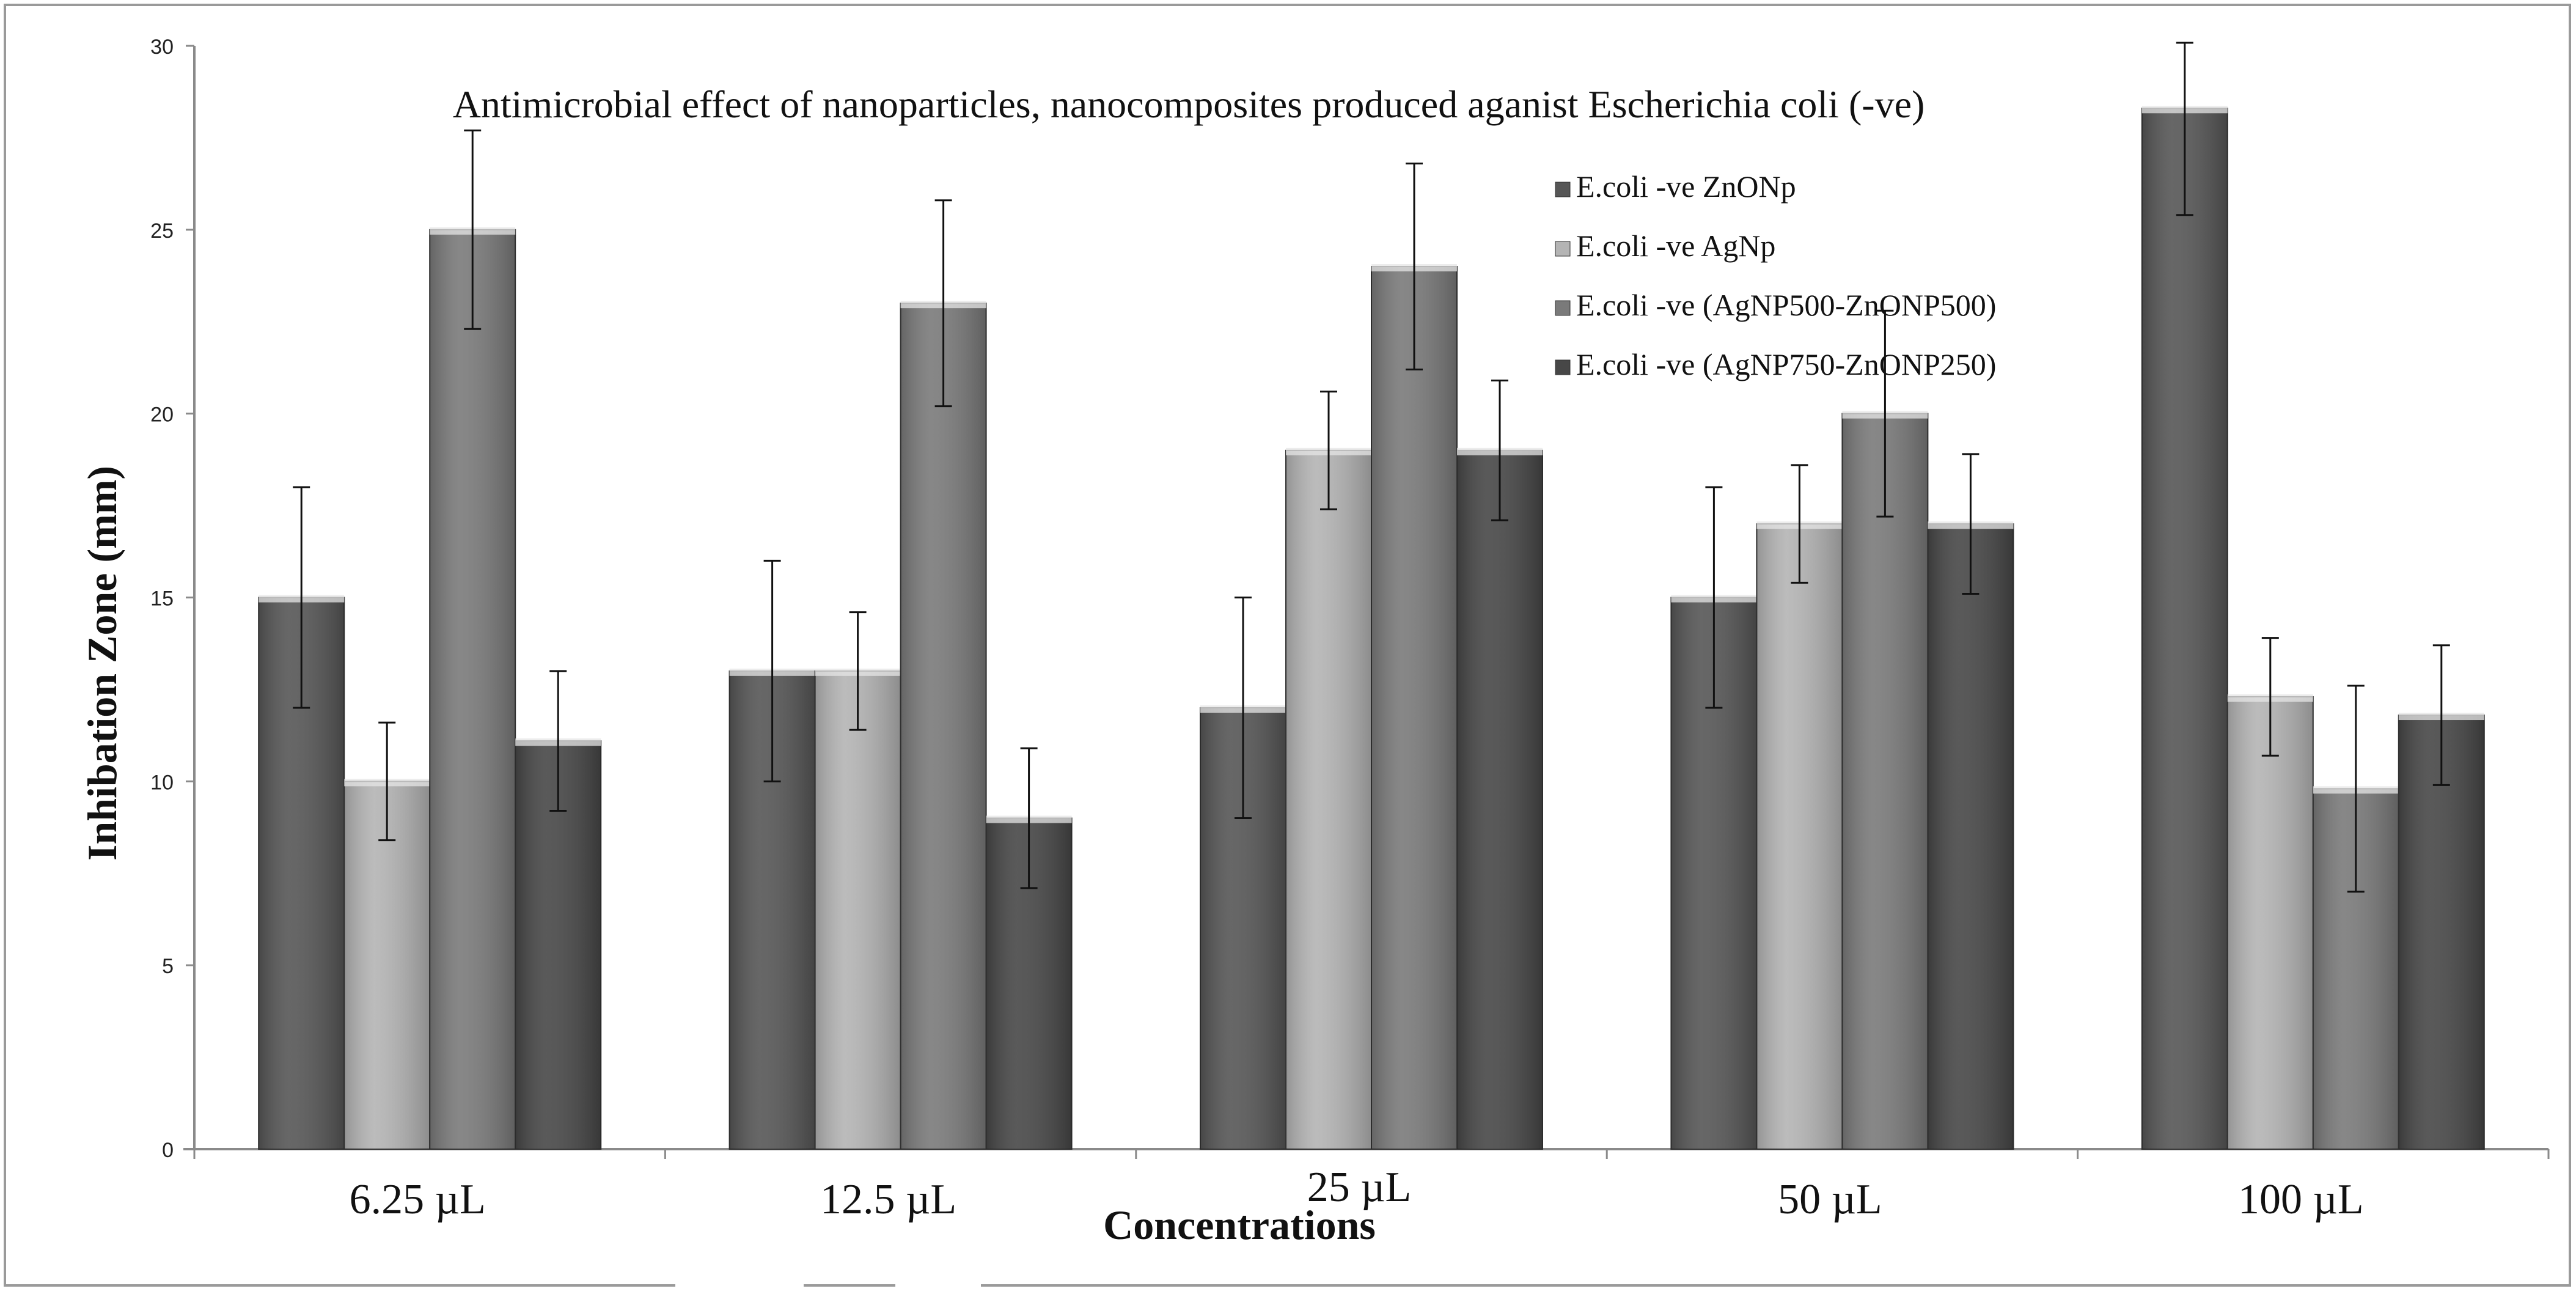  Describe the element at coordinates (1786, 305) in the screenshot. I see `legend-label: E.coli -ve (AgNP500-ZnONP500)` at that location.